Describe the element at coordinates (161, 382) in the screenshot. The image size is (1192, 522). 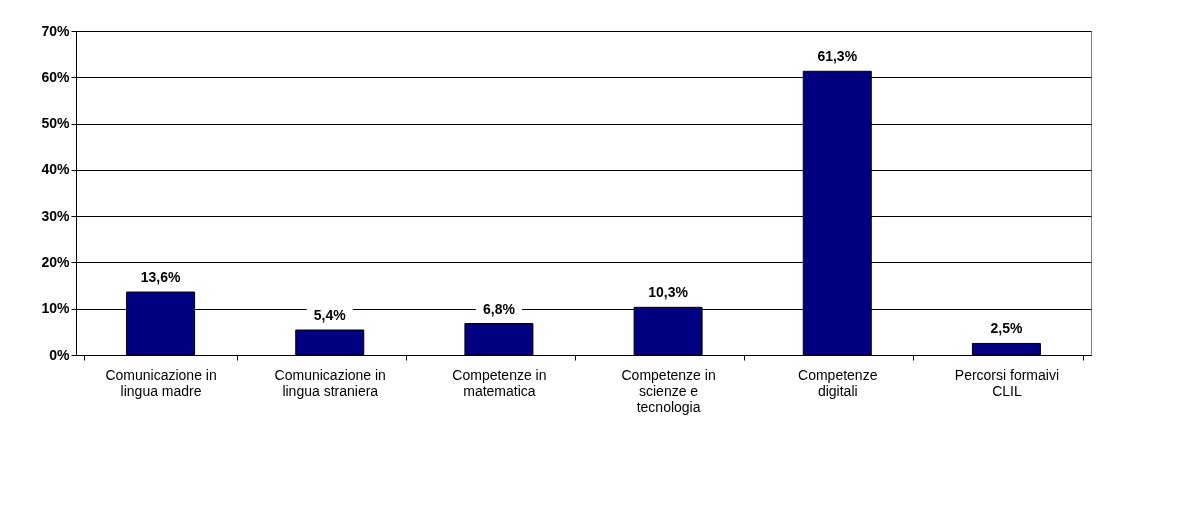
I see `x-tick-label: Comunicazione in lingua madre` at that location.